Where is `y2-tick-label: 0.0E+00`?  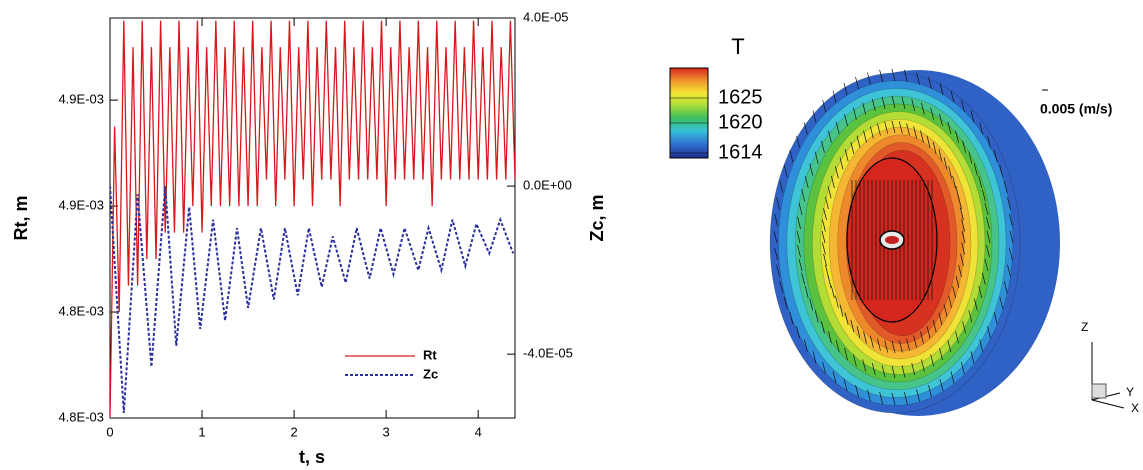 y2-tick-label: 0.0E+00 is located at coordinates (547, 185).